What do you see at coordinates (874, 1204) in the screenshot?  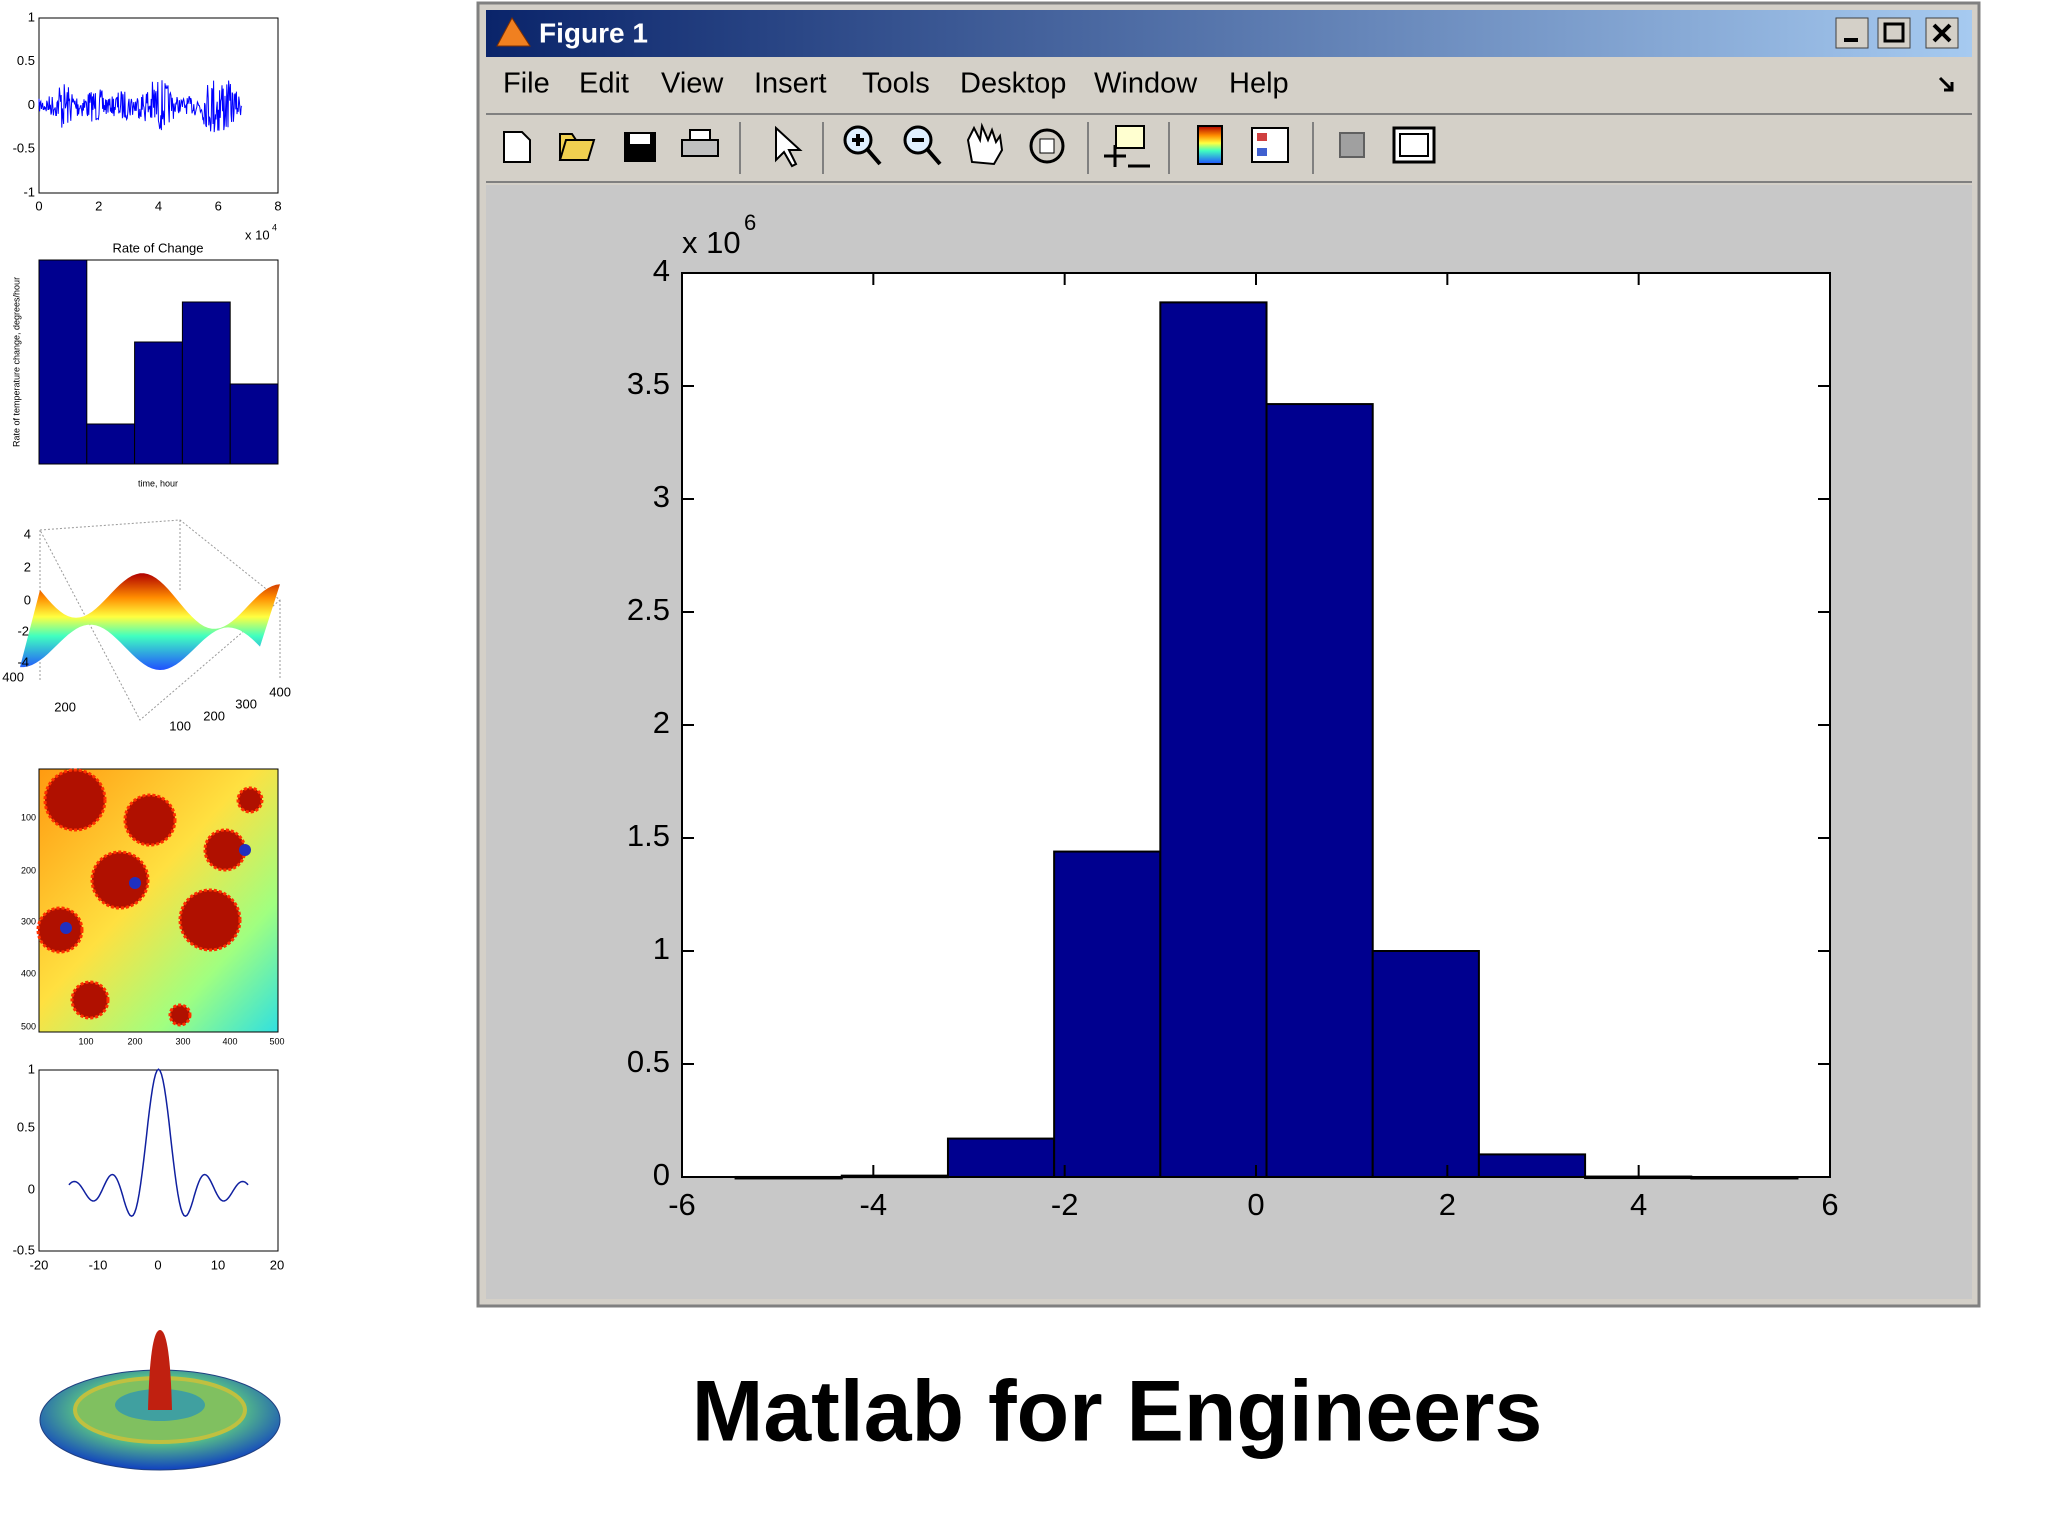 I see `x-tick-label: -4` at bounding box center [874, 1204].